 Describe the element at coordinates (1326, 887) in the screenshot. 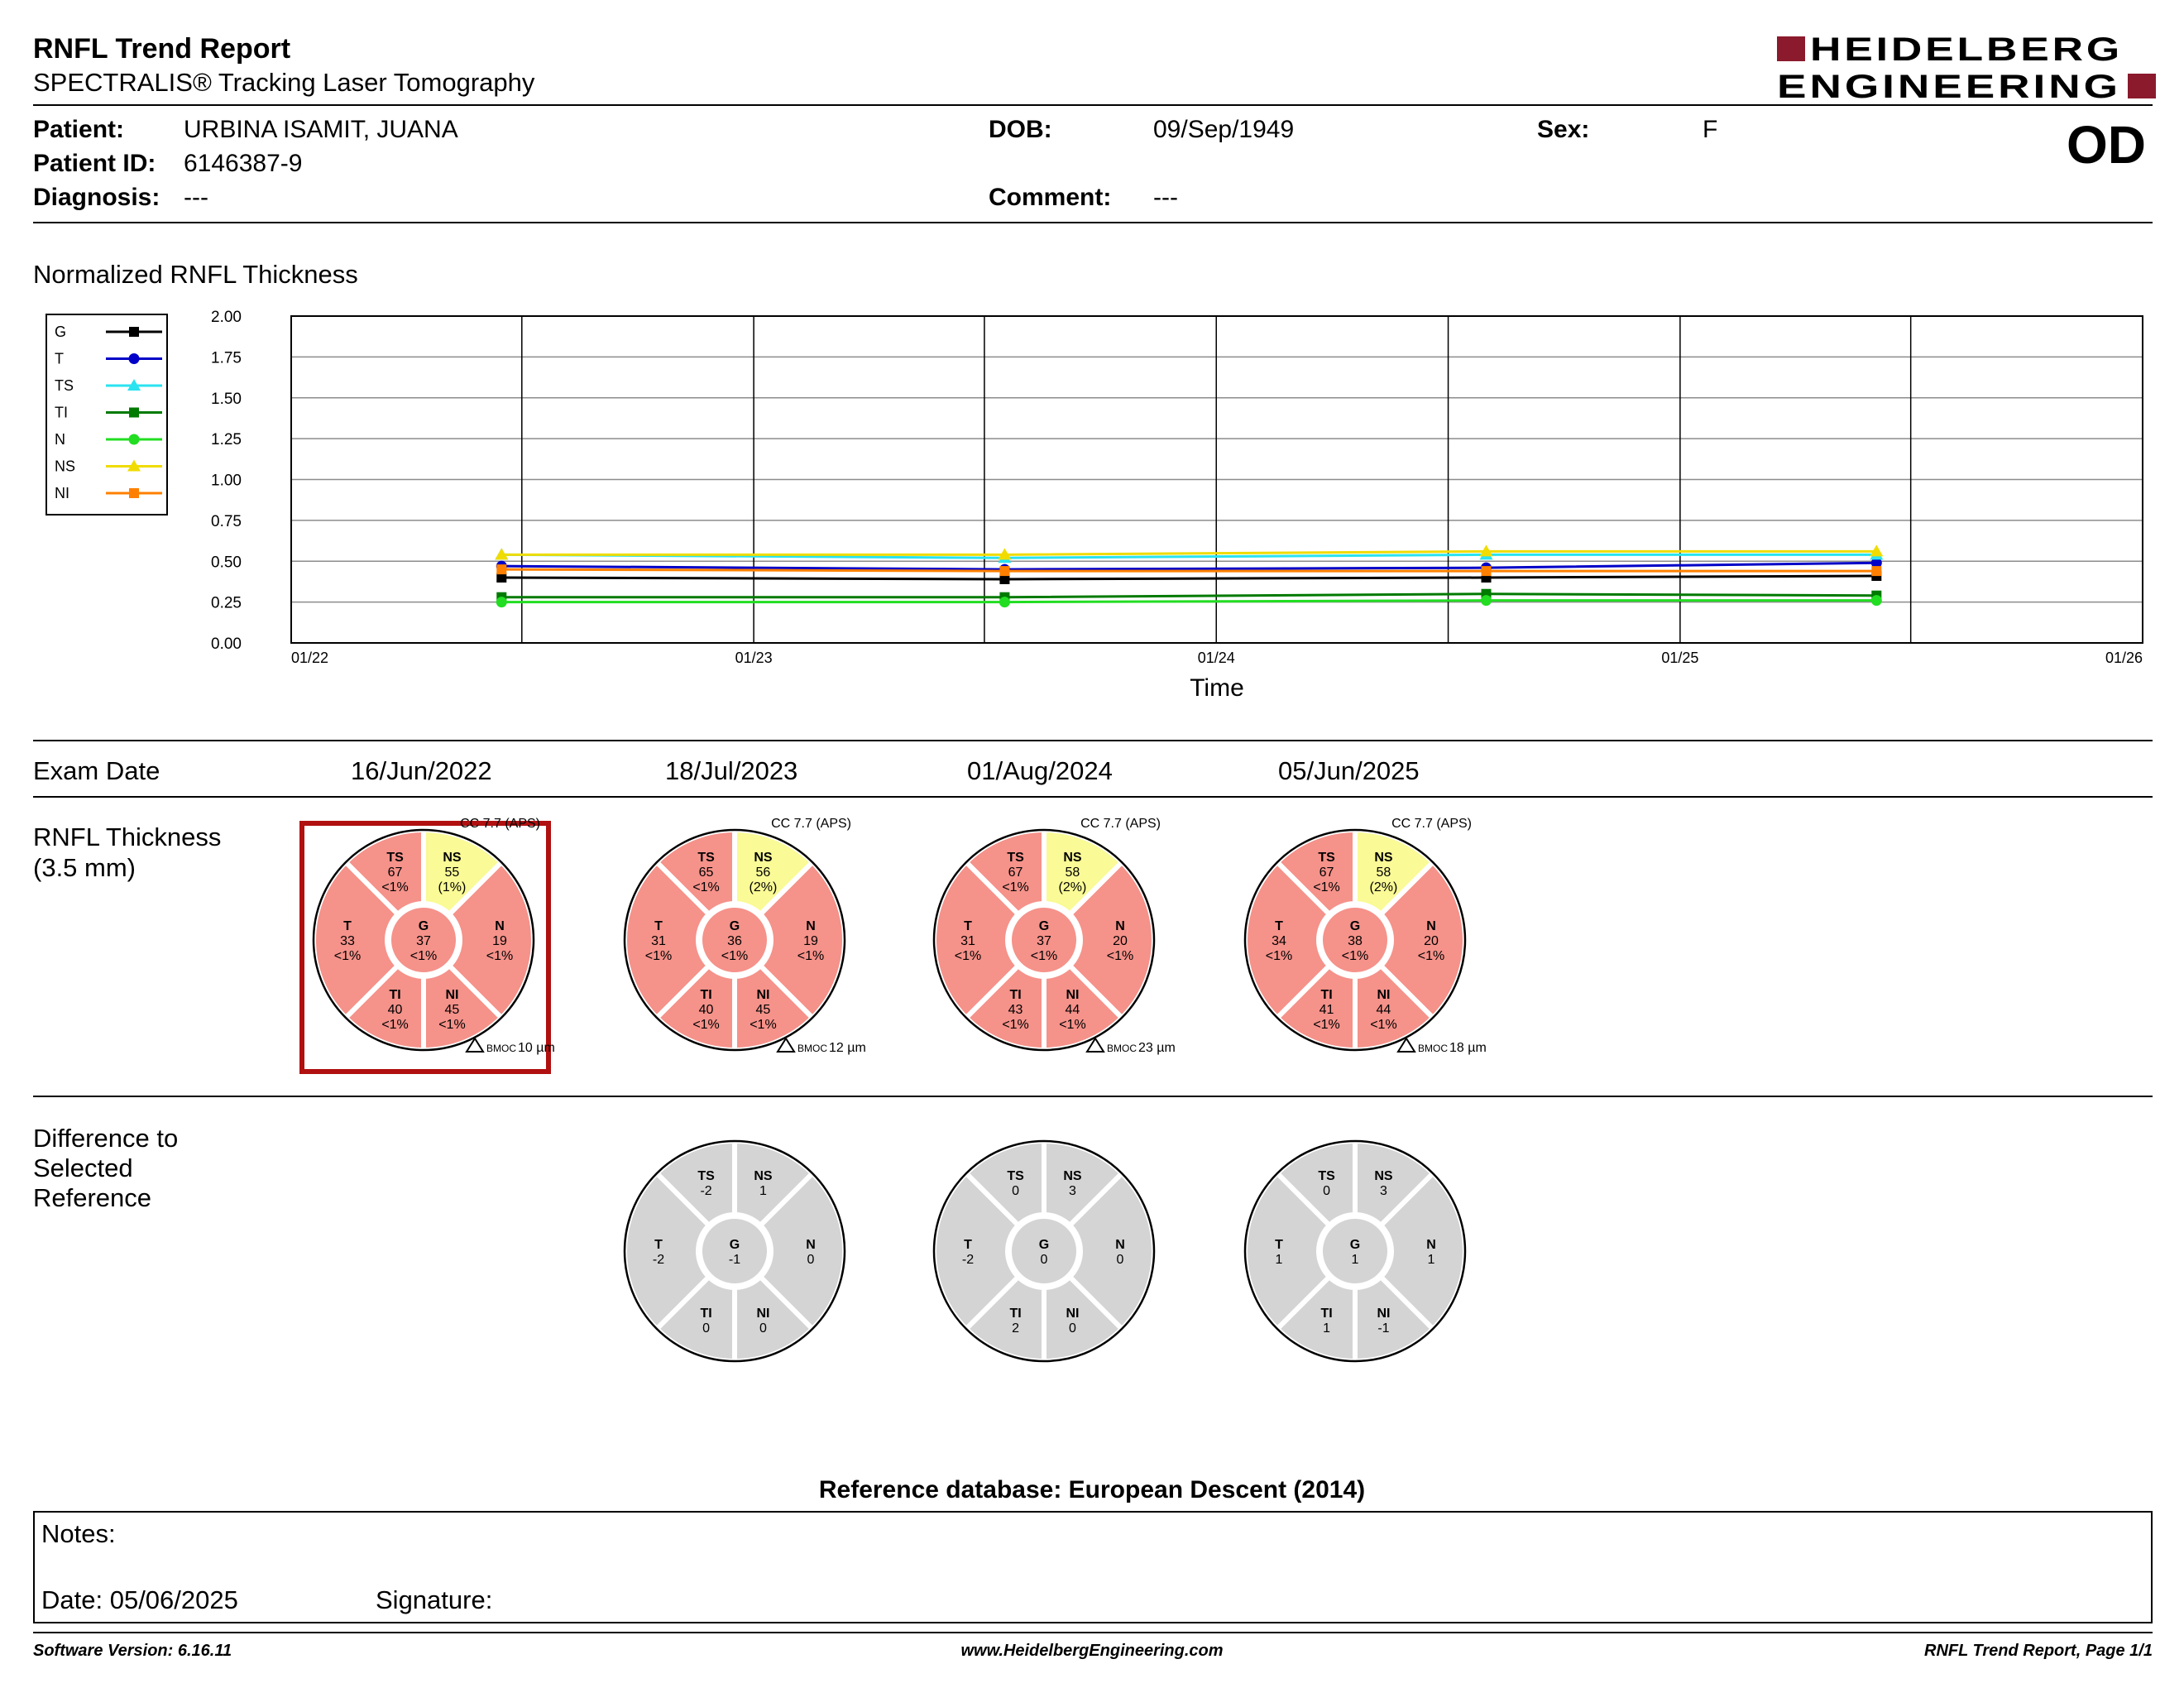

I see `rnfl-4-text-ts: <1%` at that location.